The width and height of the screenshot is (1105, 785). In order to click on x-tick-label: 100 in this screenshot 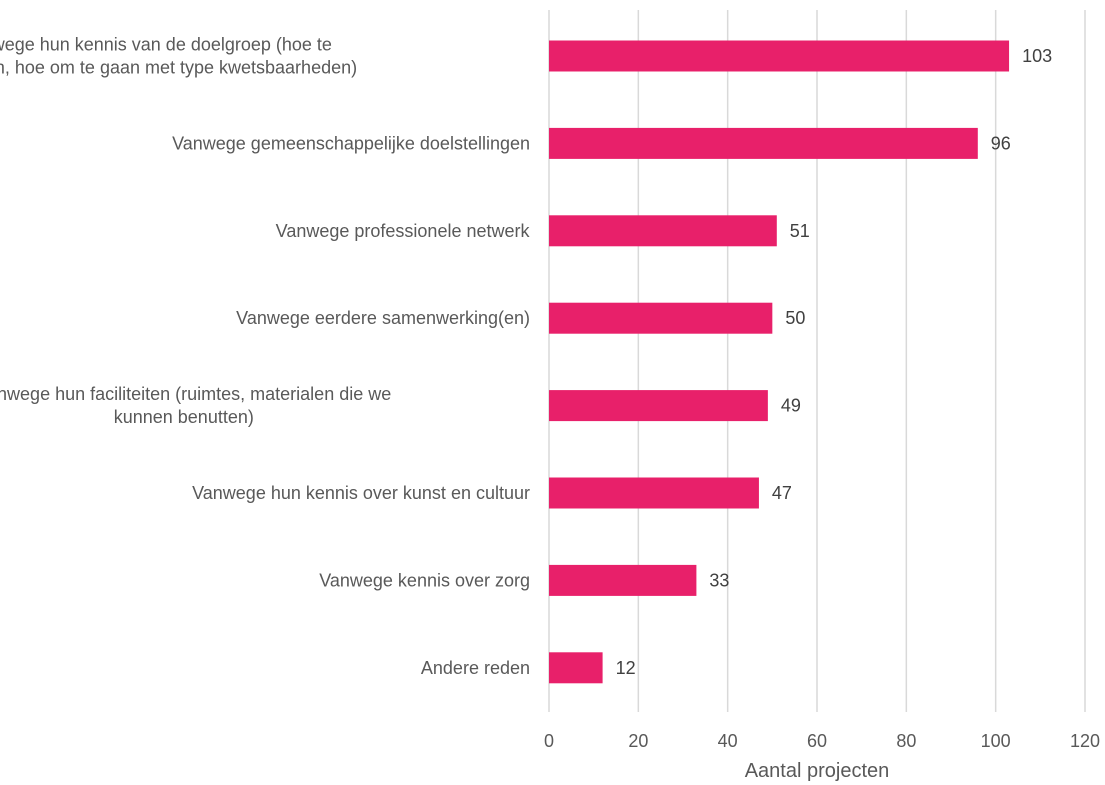, I will do `click(996, 741)`.